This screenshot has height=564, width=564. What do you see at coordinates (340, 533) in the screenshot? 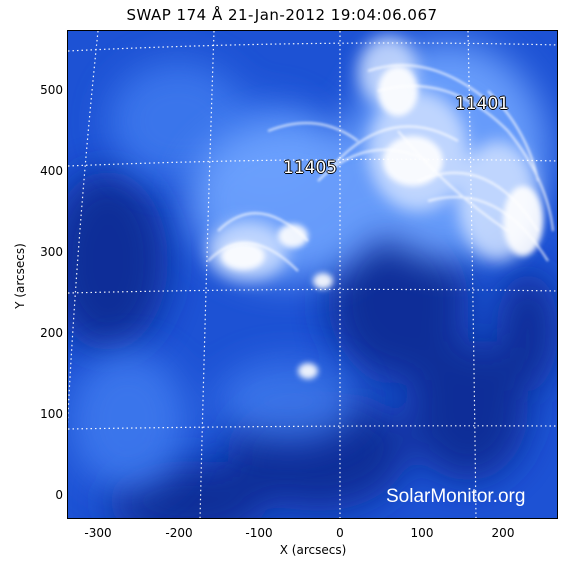
I see `x-tick-label: 0` at bounding box center [340, 533].